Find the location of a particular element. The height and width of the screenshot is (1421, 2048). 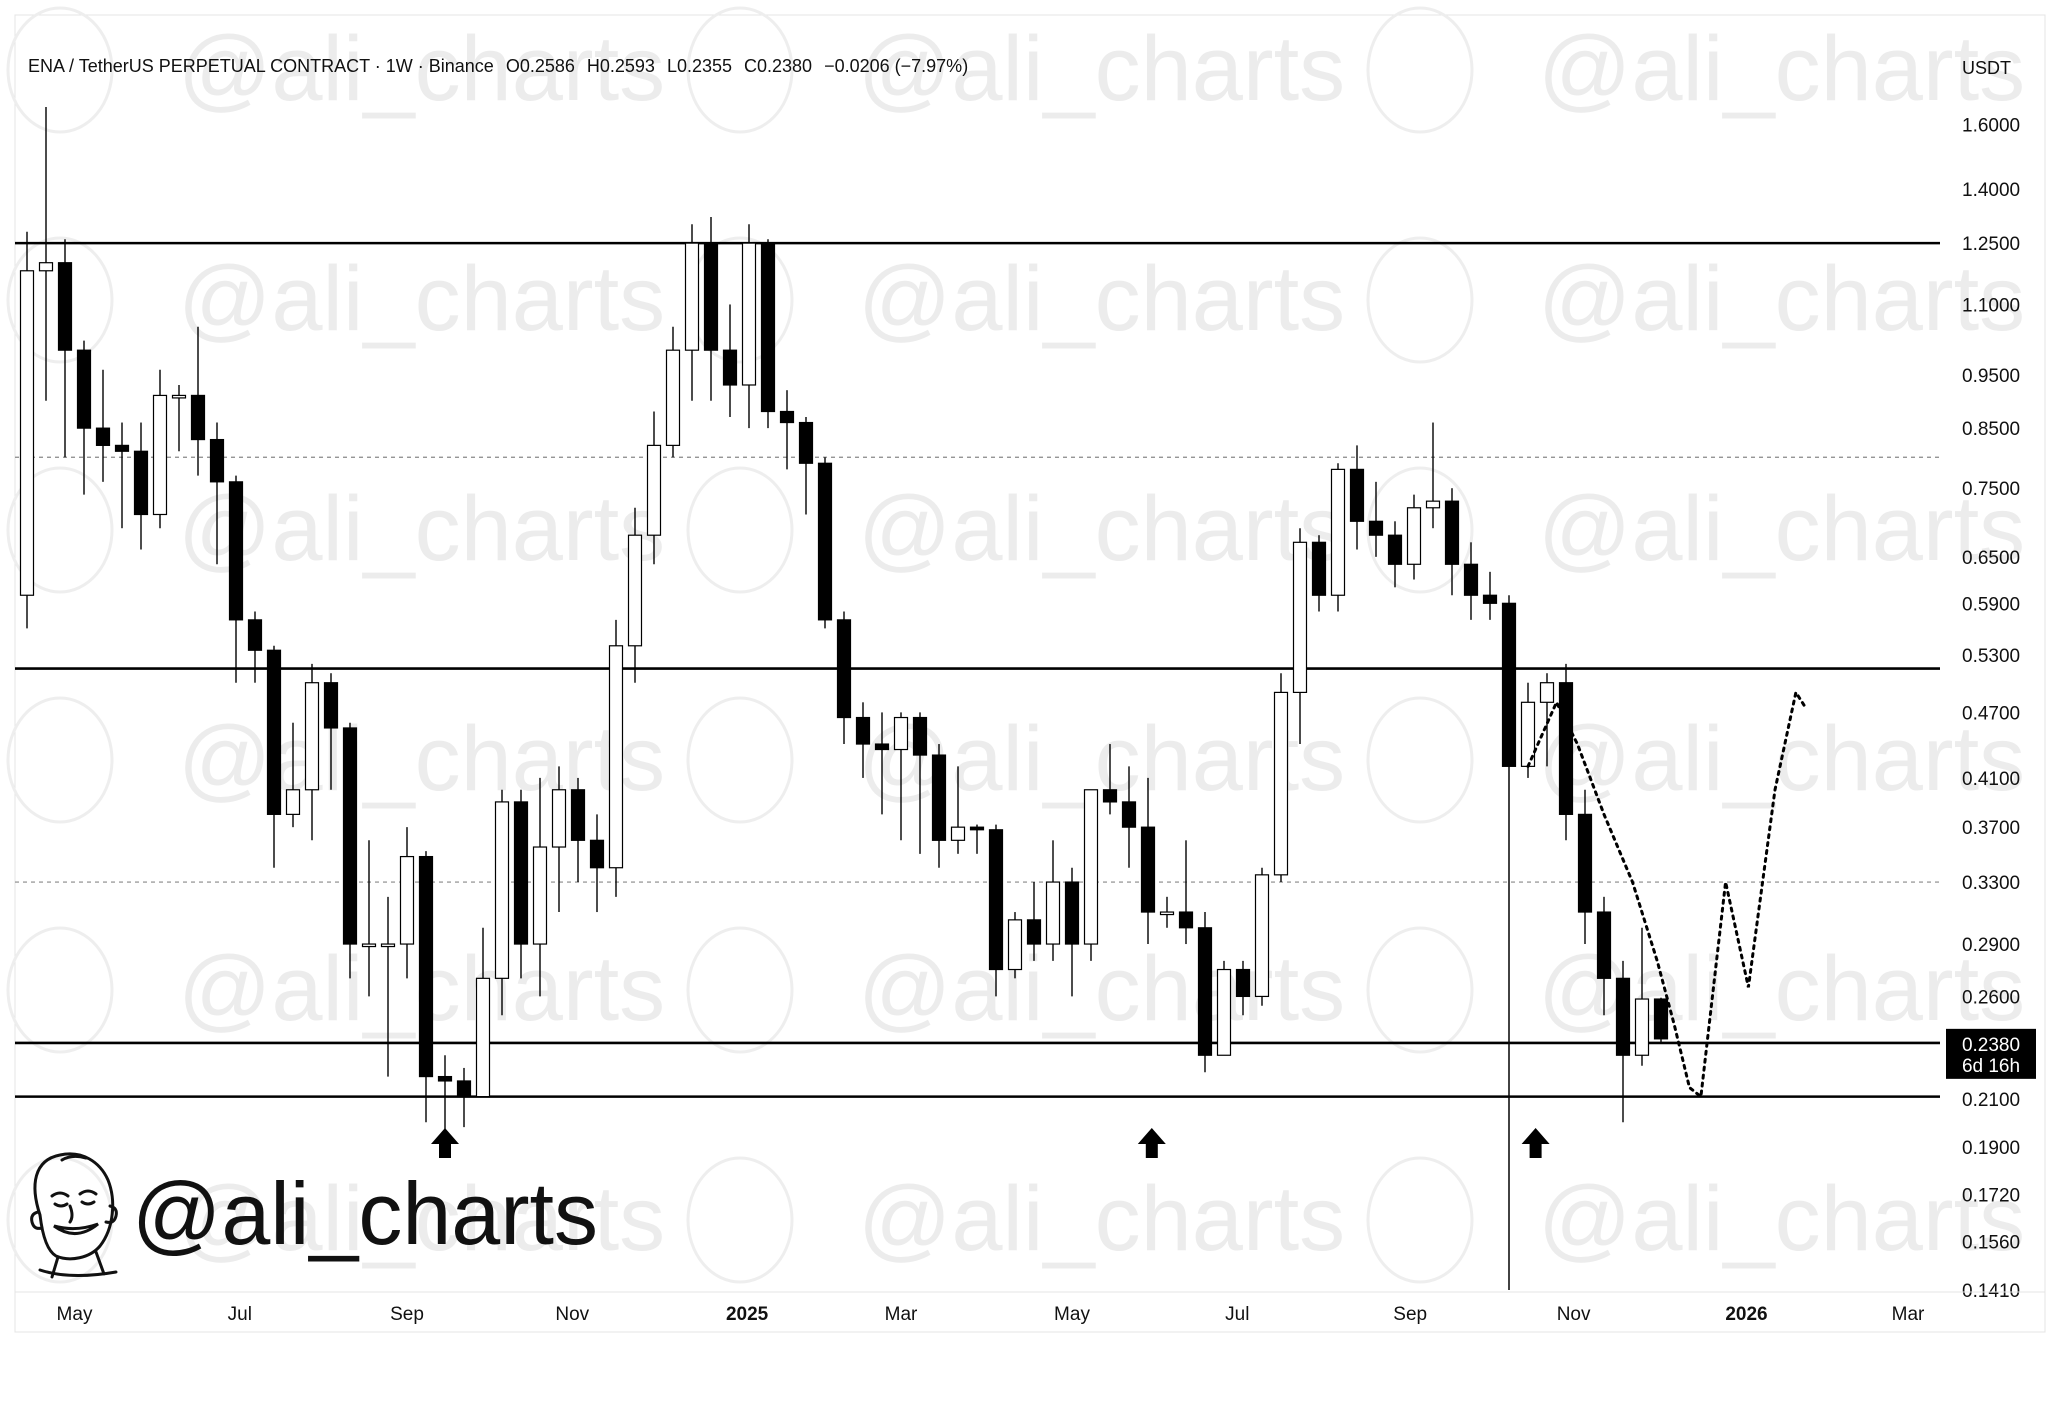

y-tick-label: 1.2500 is located at coordinates (1991, 244).